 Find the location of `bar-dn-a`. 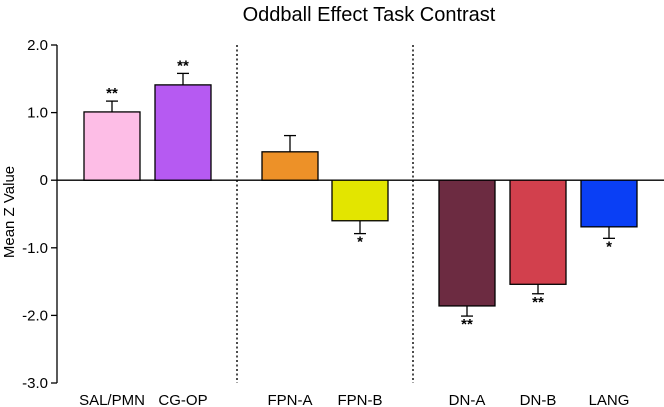

bar-dn-a is located at coordinates (467, 243).